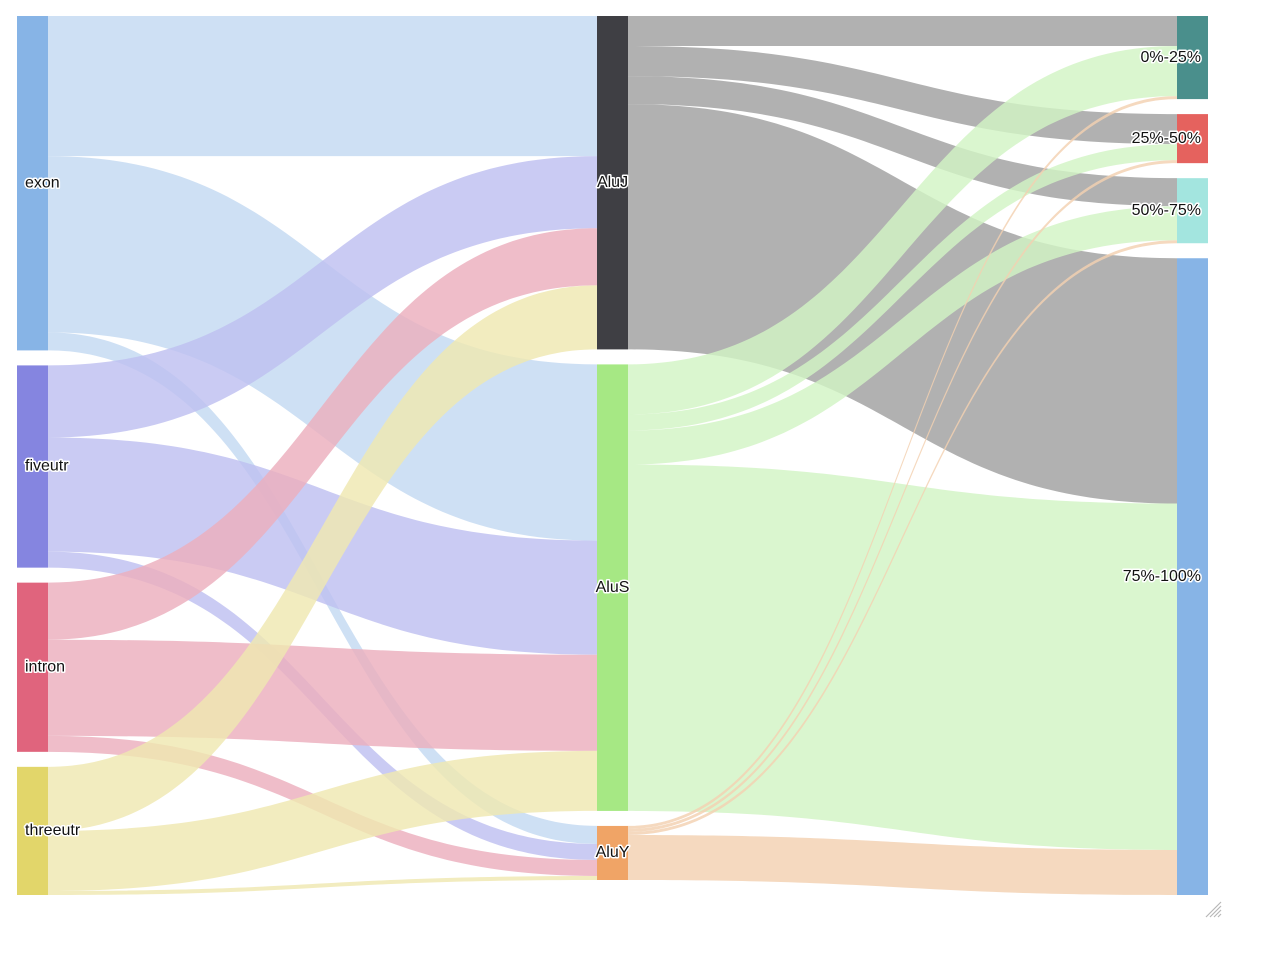  I want to click on node-label-75-100: 75%-100%, so click(1162, 576).